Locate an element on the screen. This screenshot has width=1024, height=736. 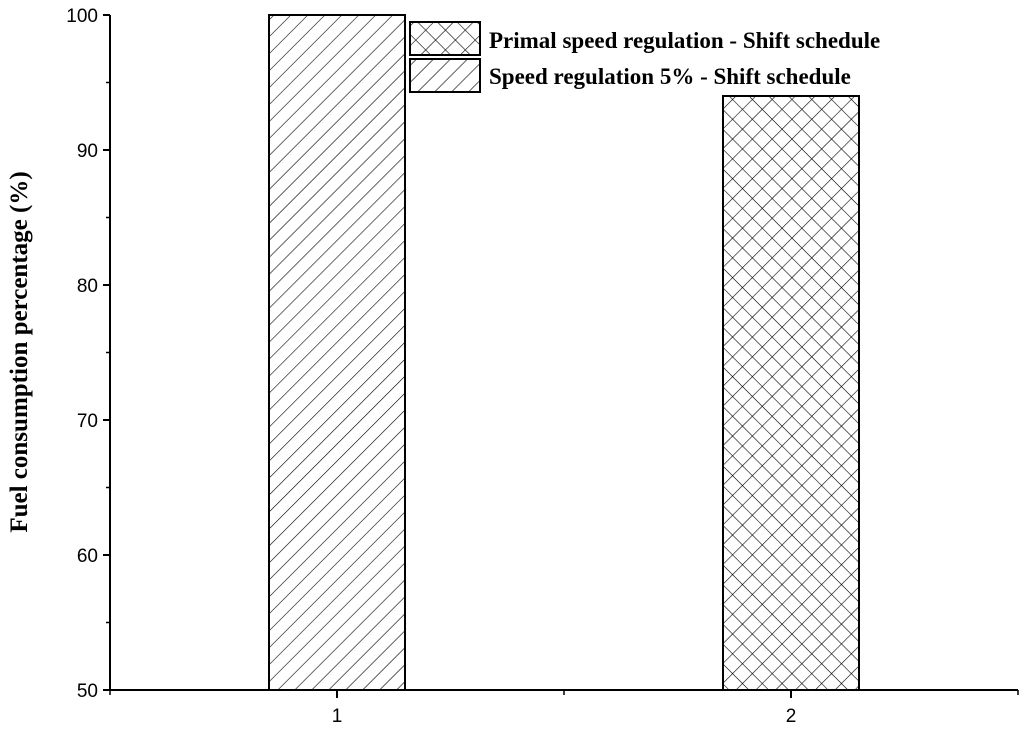
y-tick-label: 80 is located at coordinates (87, 286).